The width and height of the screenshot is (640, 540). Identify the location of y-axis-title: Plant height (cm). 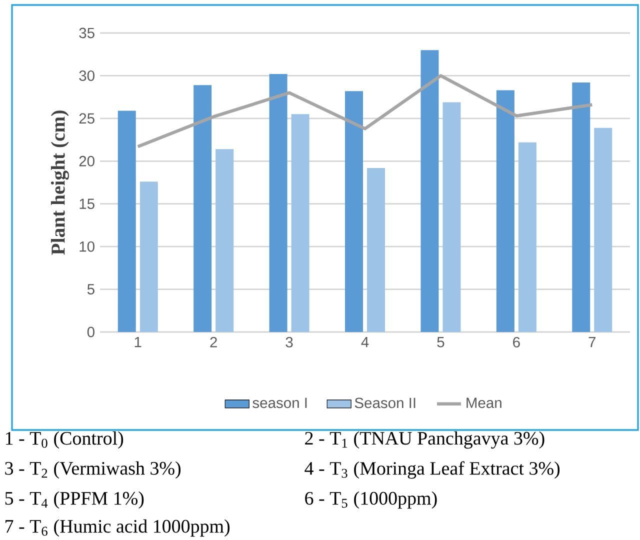
(59, 182).